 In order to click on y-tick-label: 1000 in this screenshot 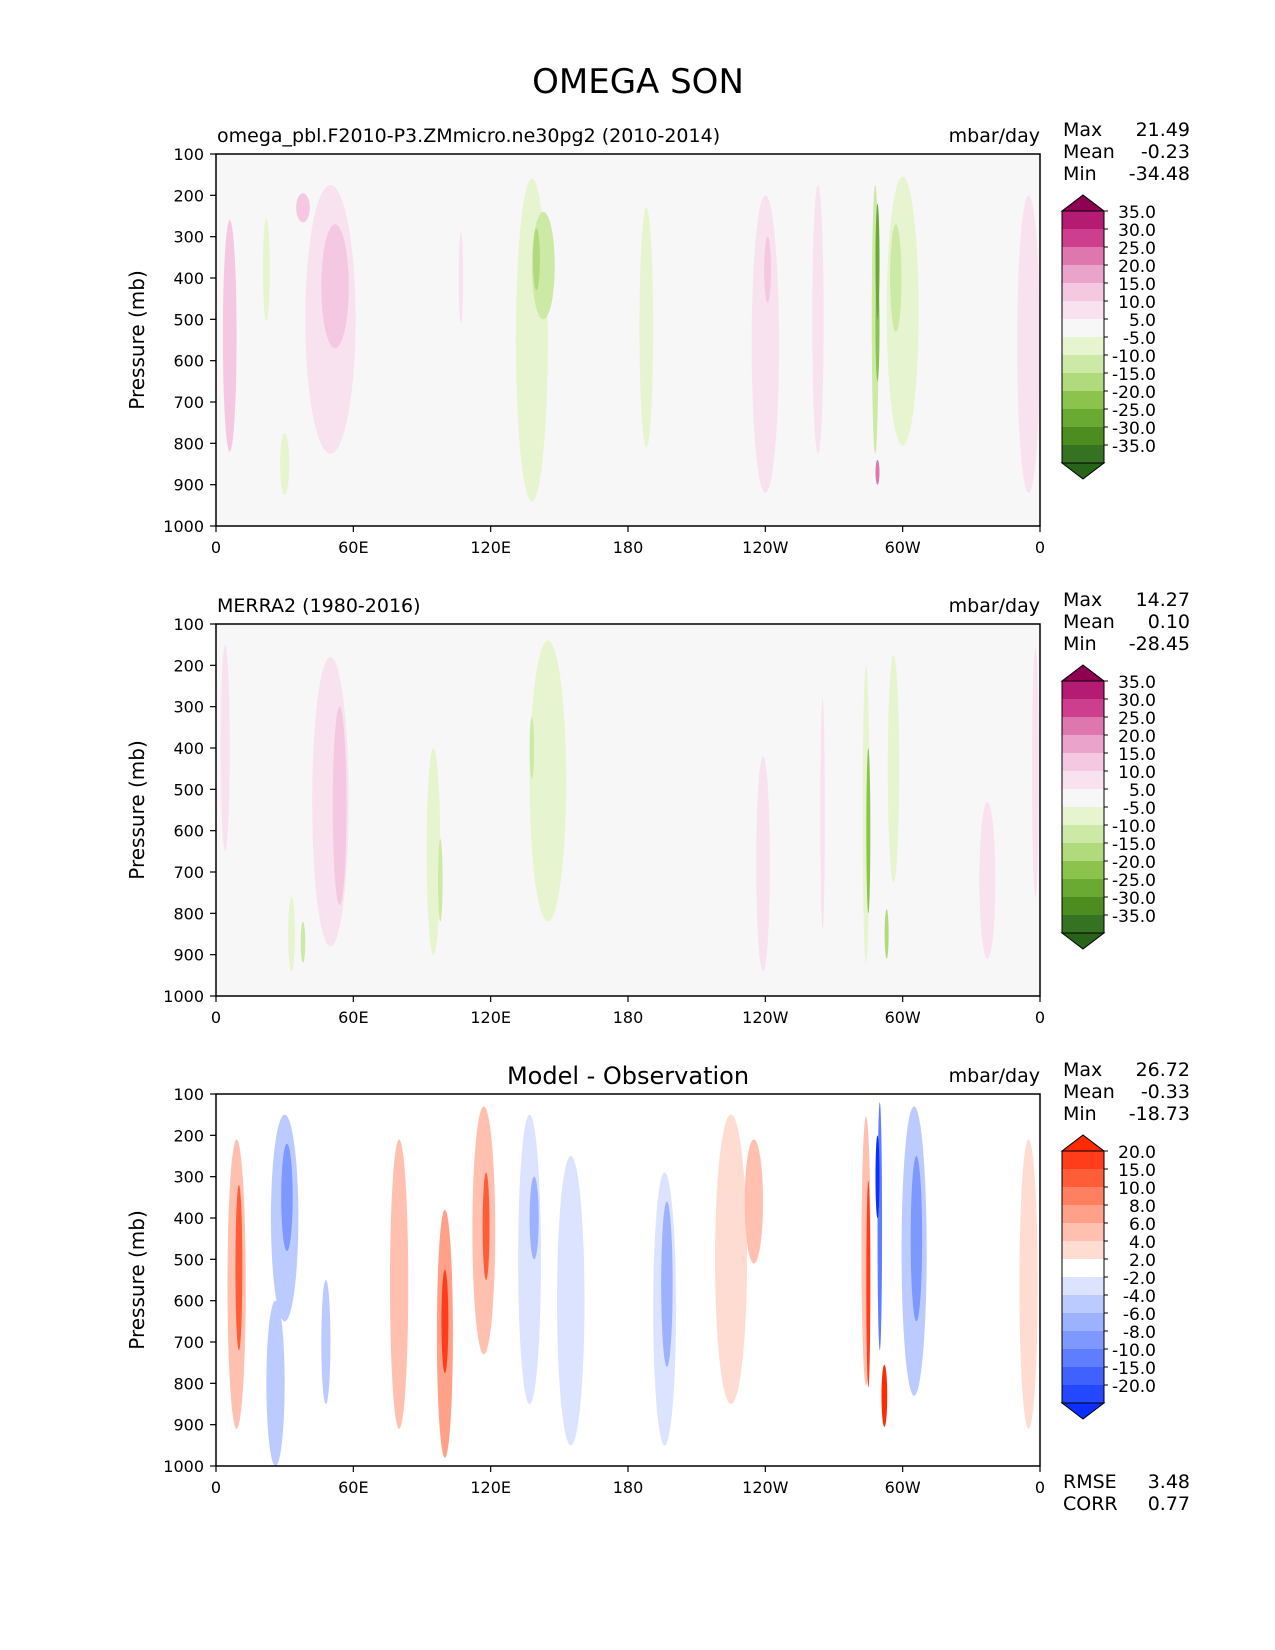, I will do `click(183, 526)`.